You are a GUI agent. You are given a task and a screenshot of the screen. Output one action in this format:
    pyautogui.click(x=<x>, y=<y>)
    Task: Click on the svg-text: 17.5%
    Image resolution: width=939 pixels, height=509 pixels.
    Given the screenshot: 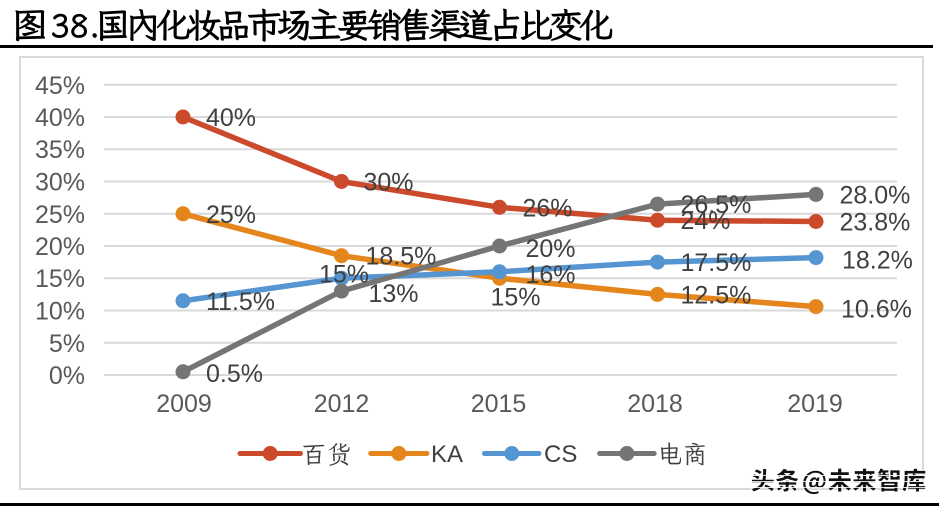 What is the action you would take?
    pyautogui.click(x=716, y=263)
    